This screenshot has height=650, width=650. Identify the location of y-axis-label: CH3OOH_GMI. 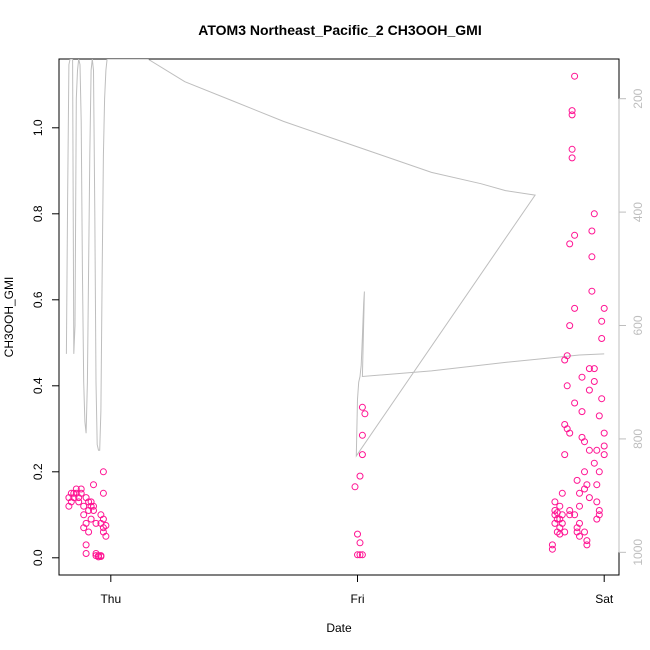
(9, 317).